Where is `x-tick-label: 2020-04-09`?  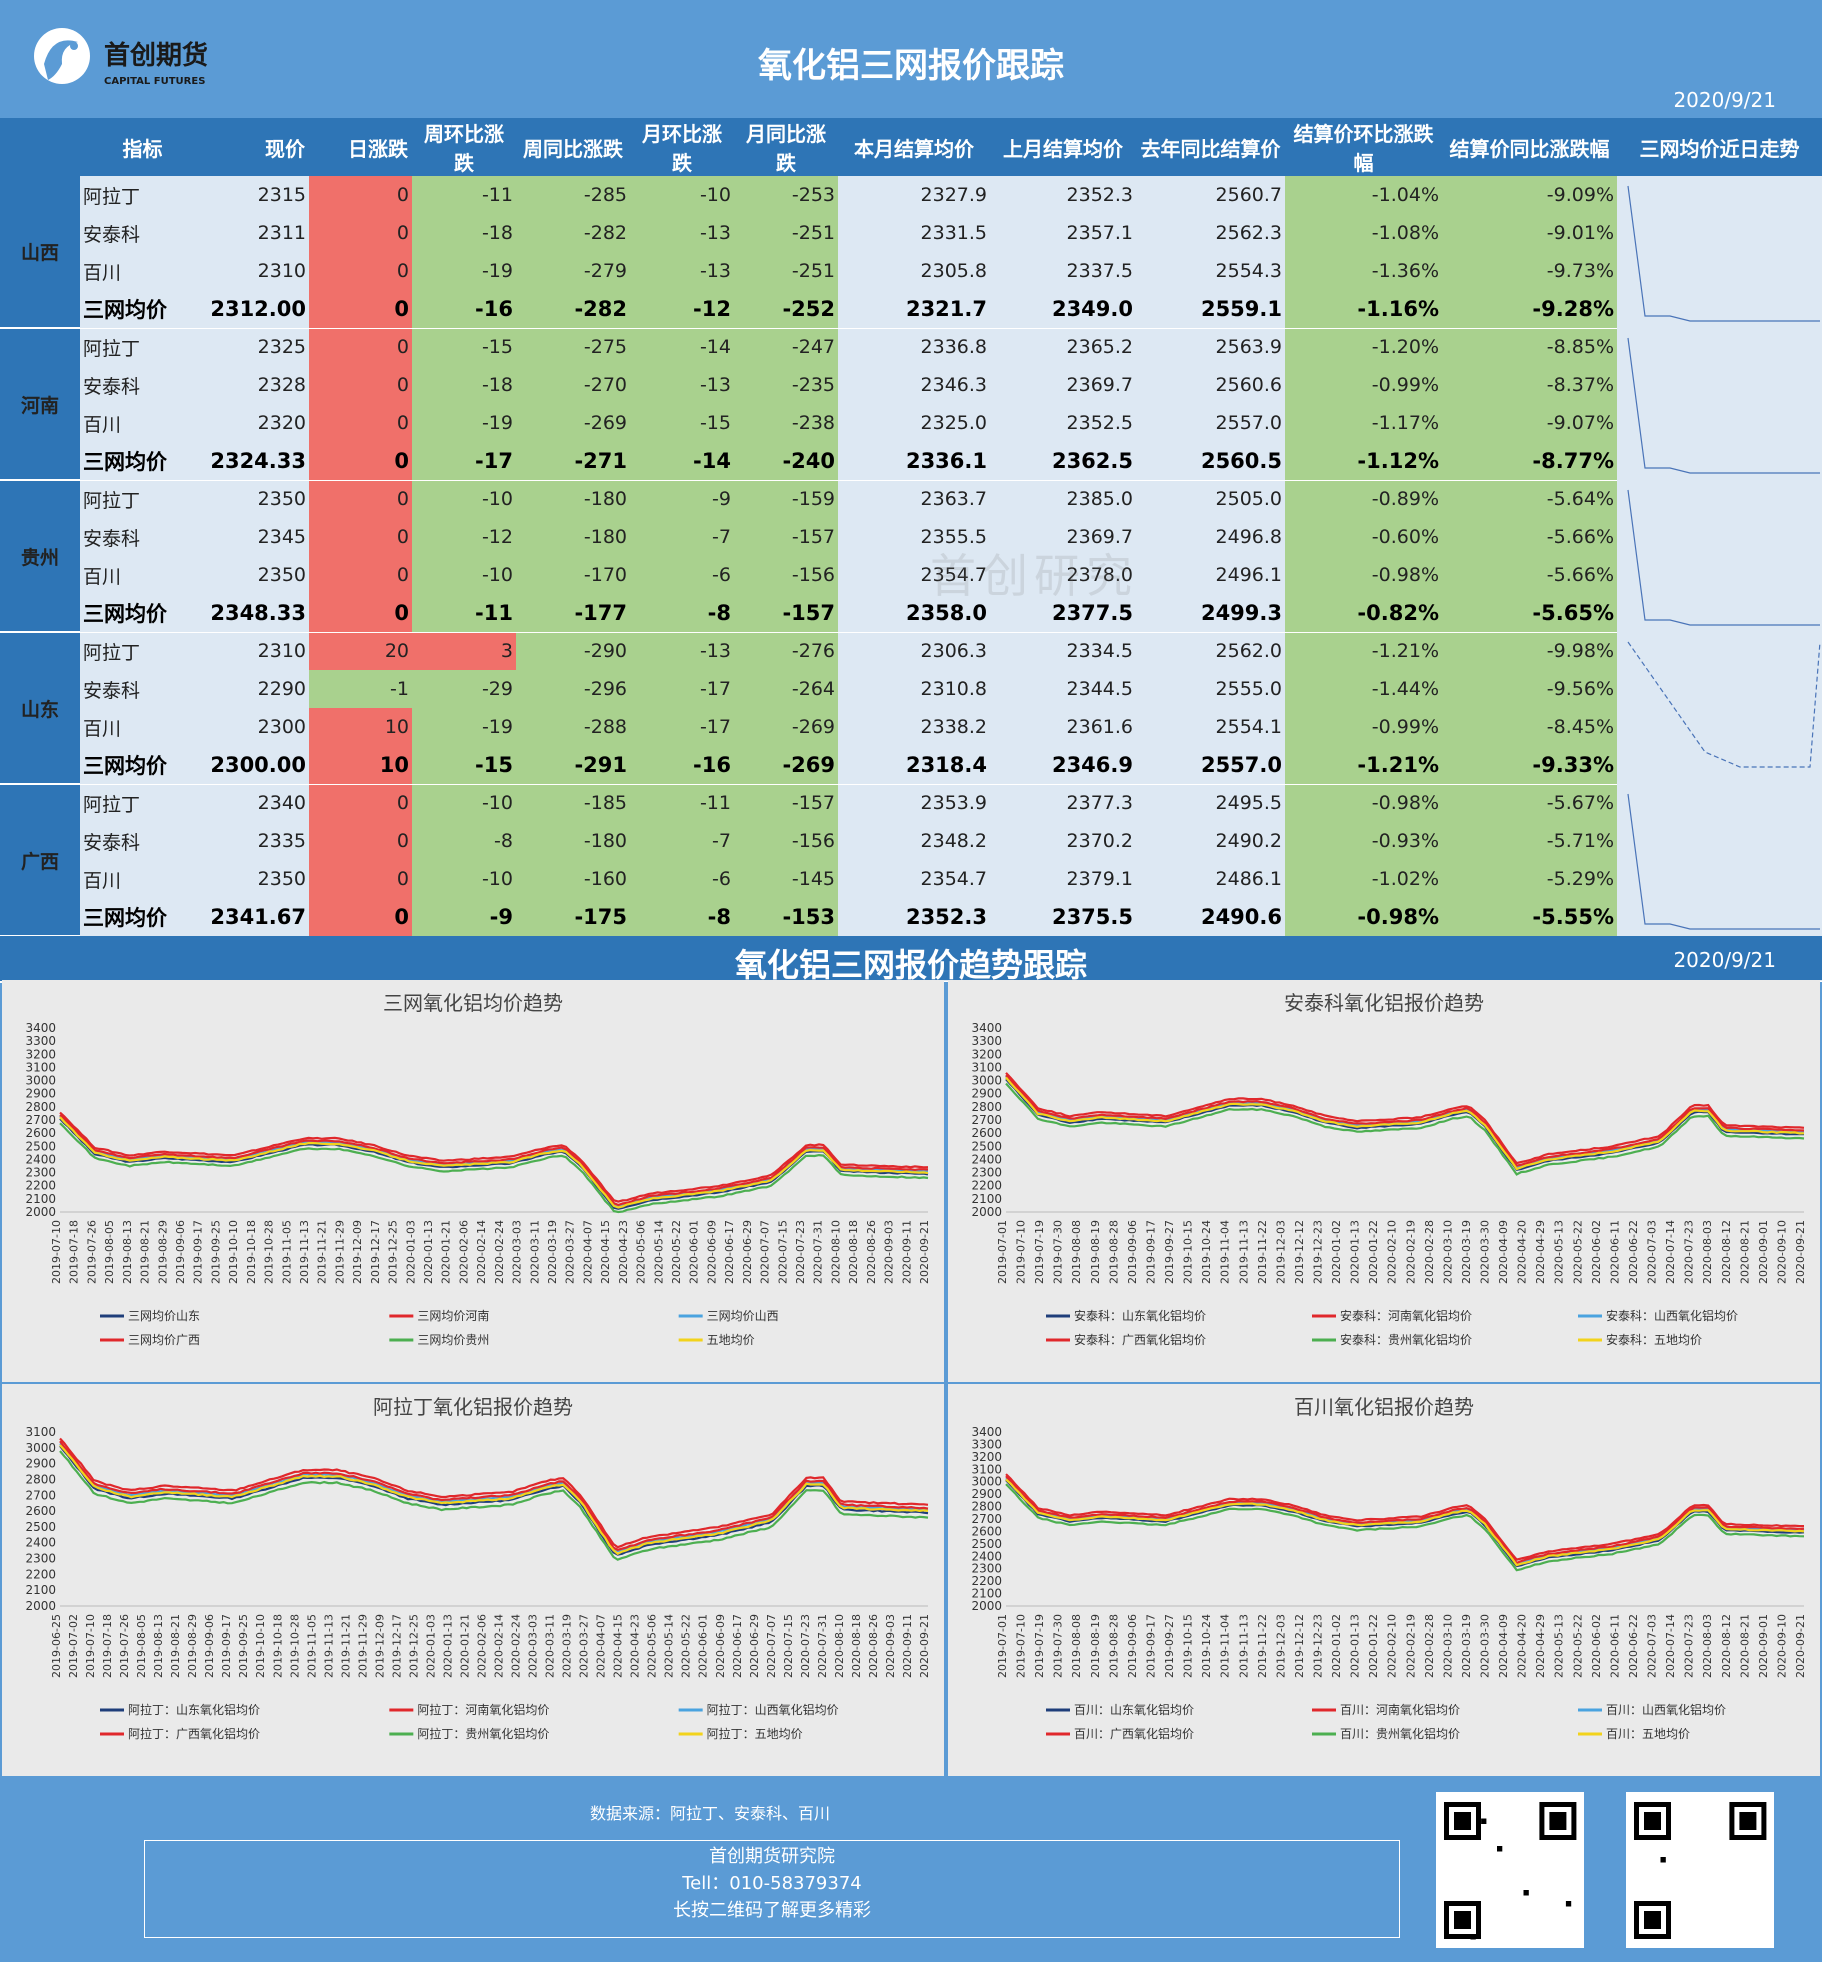
x-tick-label: 2020-04-09 is located at coordinates (1503, 1646).